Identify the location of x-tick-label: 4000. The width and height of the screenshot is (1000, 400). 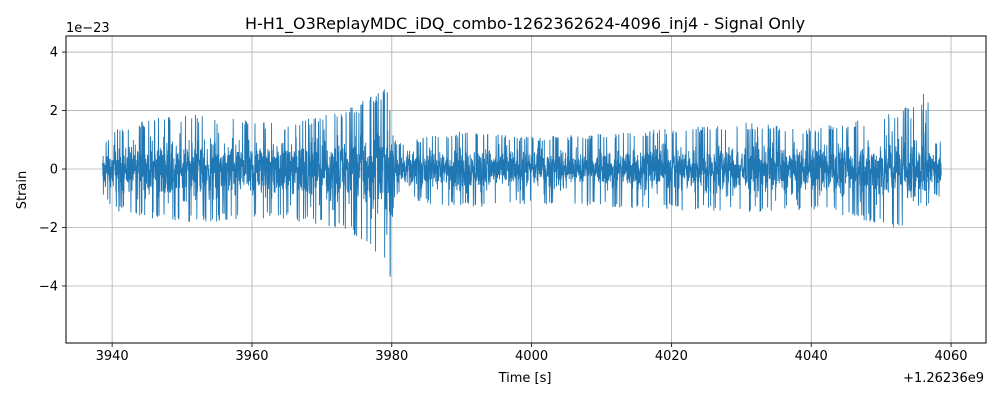
(531, 356).